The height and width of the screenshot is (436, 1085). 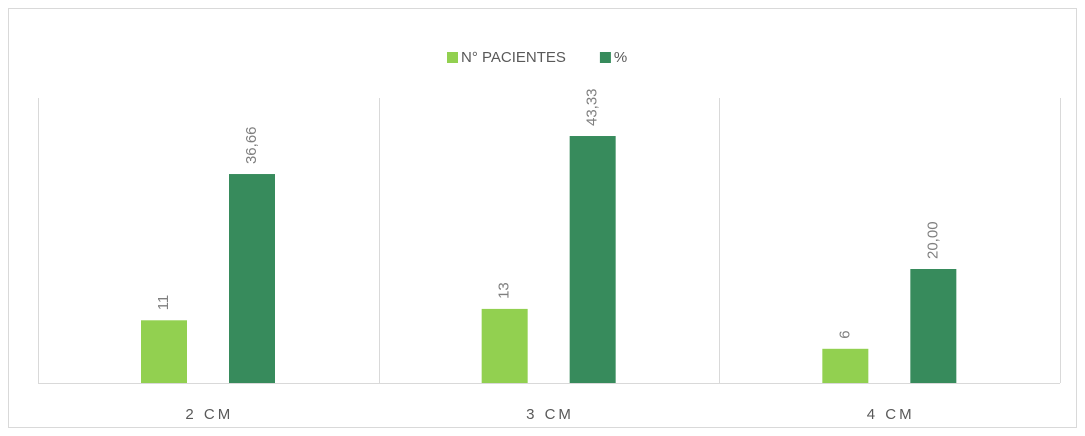 What do you see at coordinates (891, 414) in the screenshot?
I see `x-tick-label: 4 CM` at bounding box center [891, 414].